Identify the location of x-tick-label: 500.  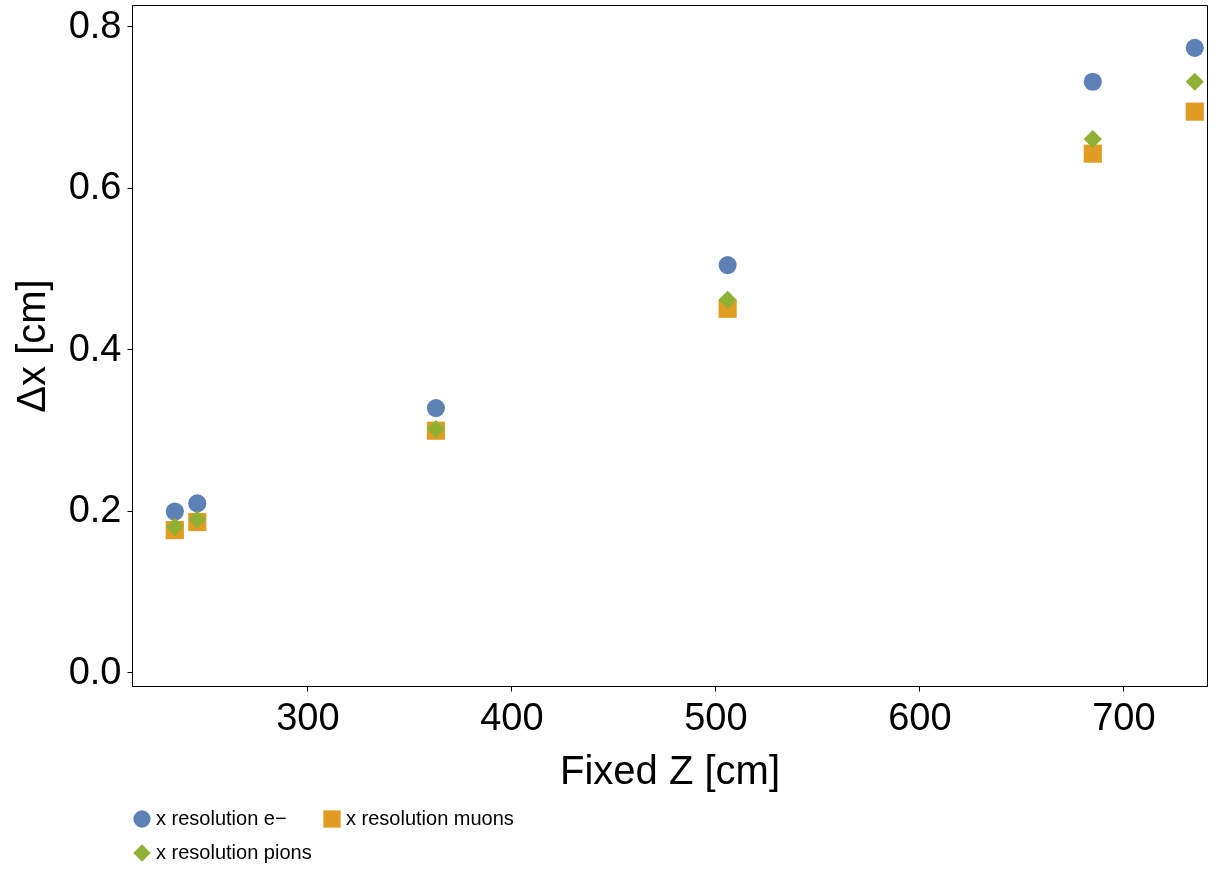
(716, 716).